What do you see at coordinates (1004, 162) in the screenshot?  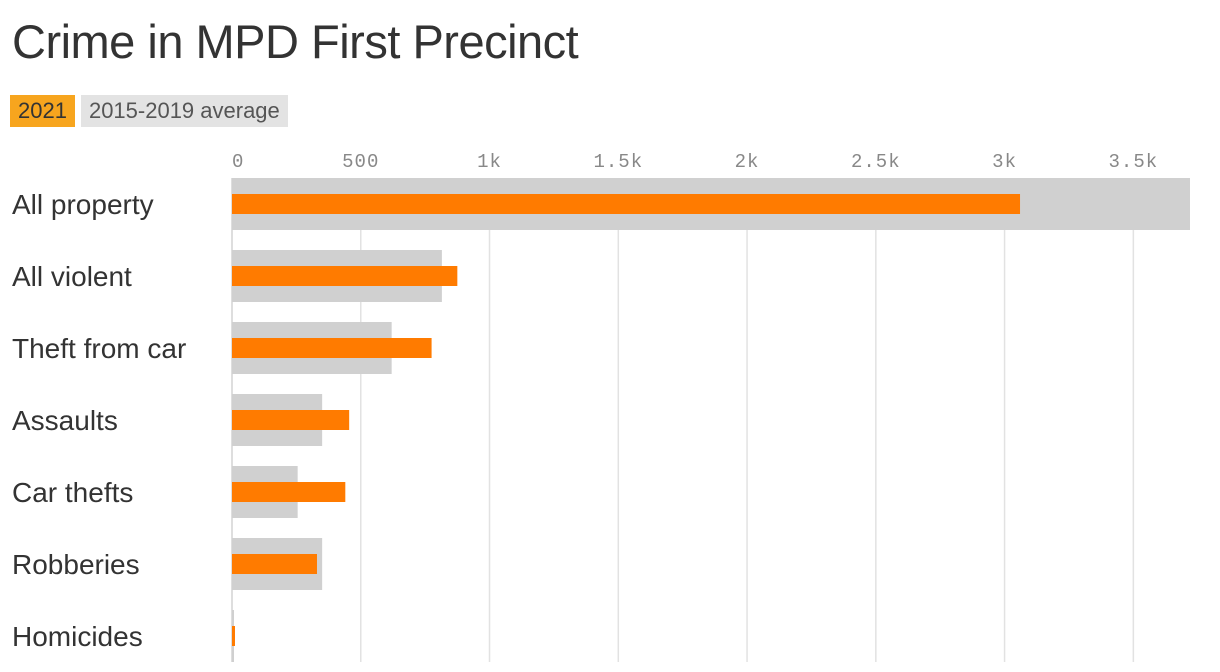 I see `x-tick-label: 3k` at bounding box center [1004, 162].